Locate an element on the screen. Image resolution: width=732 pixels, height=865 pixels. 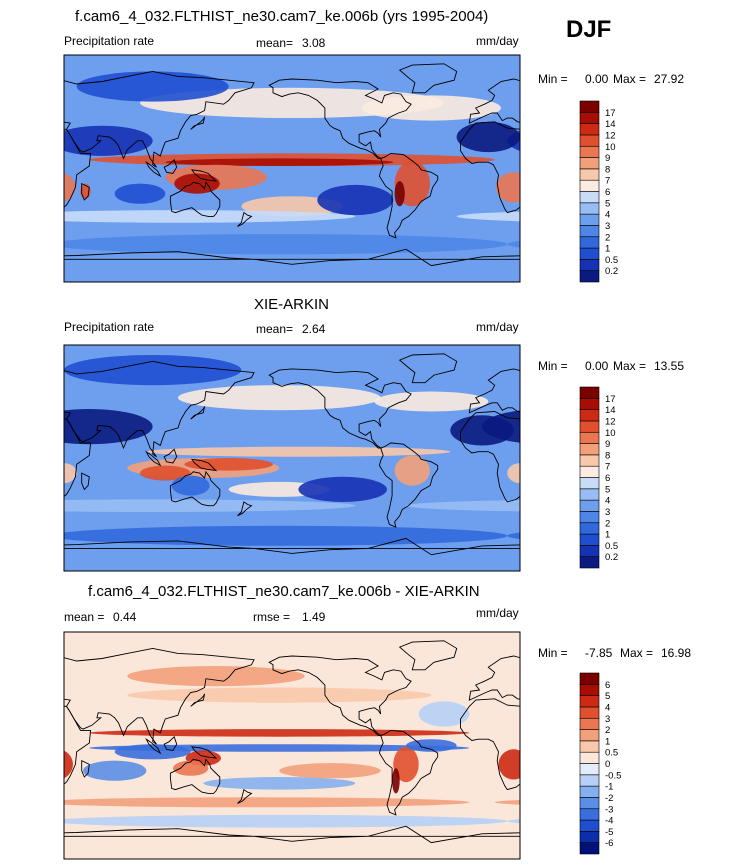
panel-1-variable-label: Precipitation rate is located at coordinates (109, 41).